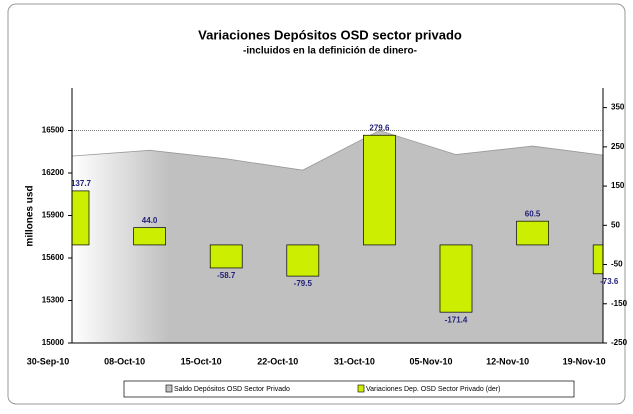  I want to click on data-label: 44.0, so click(150, 220).